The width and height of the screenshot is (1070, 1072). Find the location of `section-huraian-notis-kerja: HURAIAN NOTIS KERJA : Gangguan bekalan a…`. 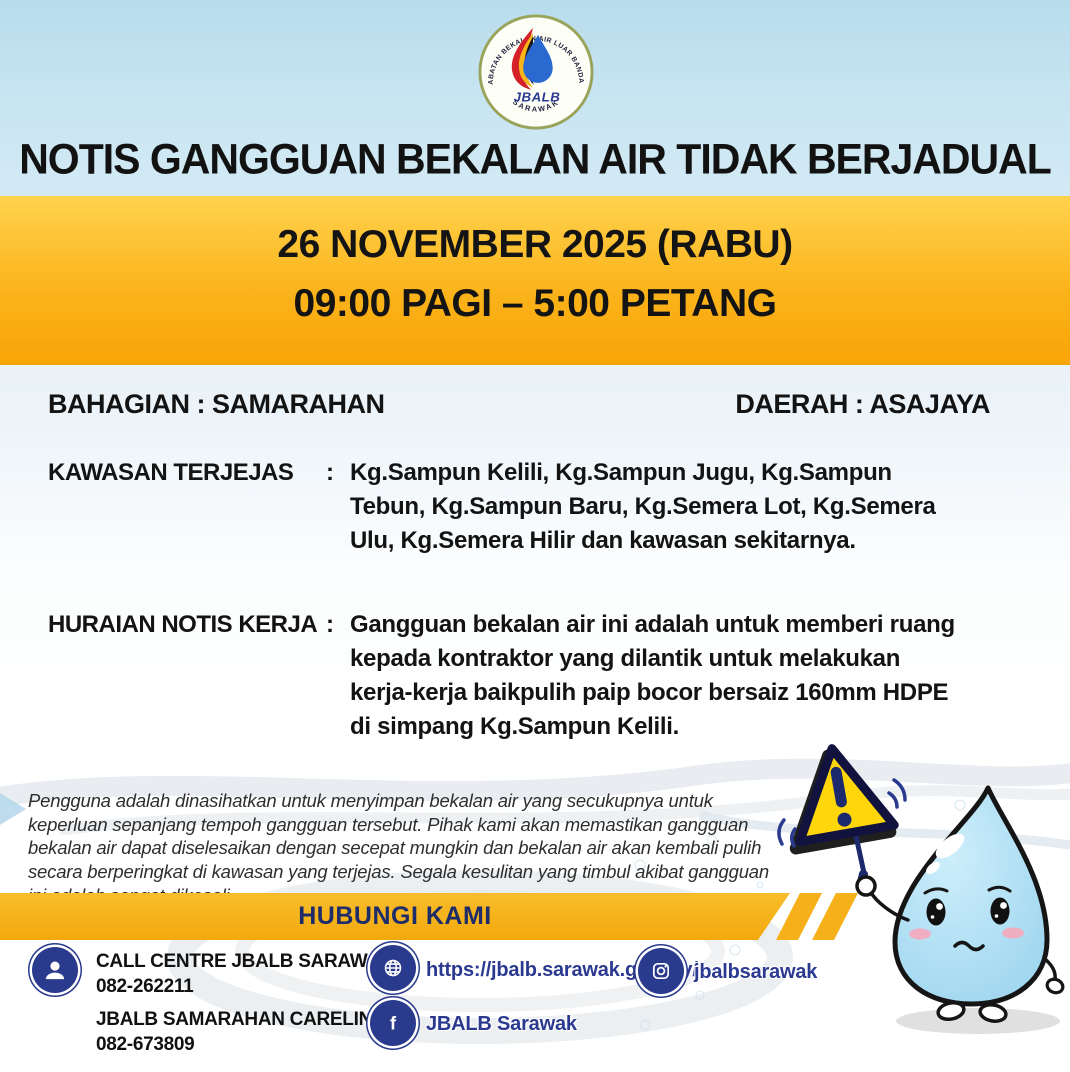

section-huraian-notis-kerja: HURAIAN NOTIS KERJA : Gangguan bekalan a… is located at coordinates (535, 676).